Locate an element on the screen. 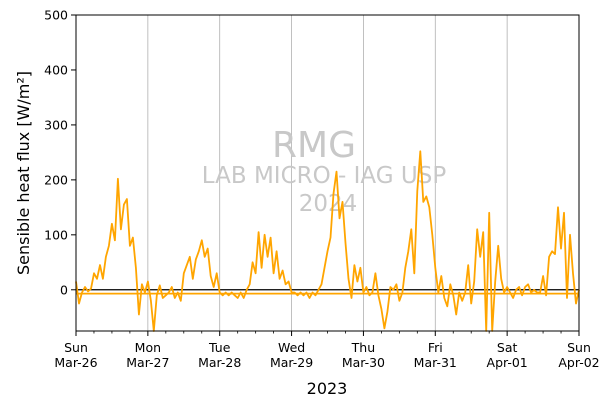 The height and width of the screenshot is (408, 612). x-tick-label-date: Mar-27 is located at coordinates (147, 362).